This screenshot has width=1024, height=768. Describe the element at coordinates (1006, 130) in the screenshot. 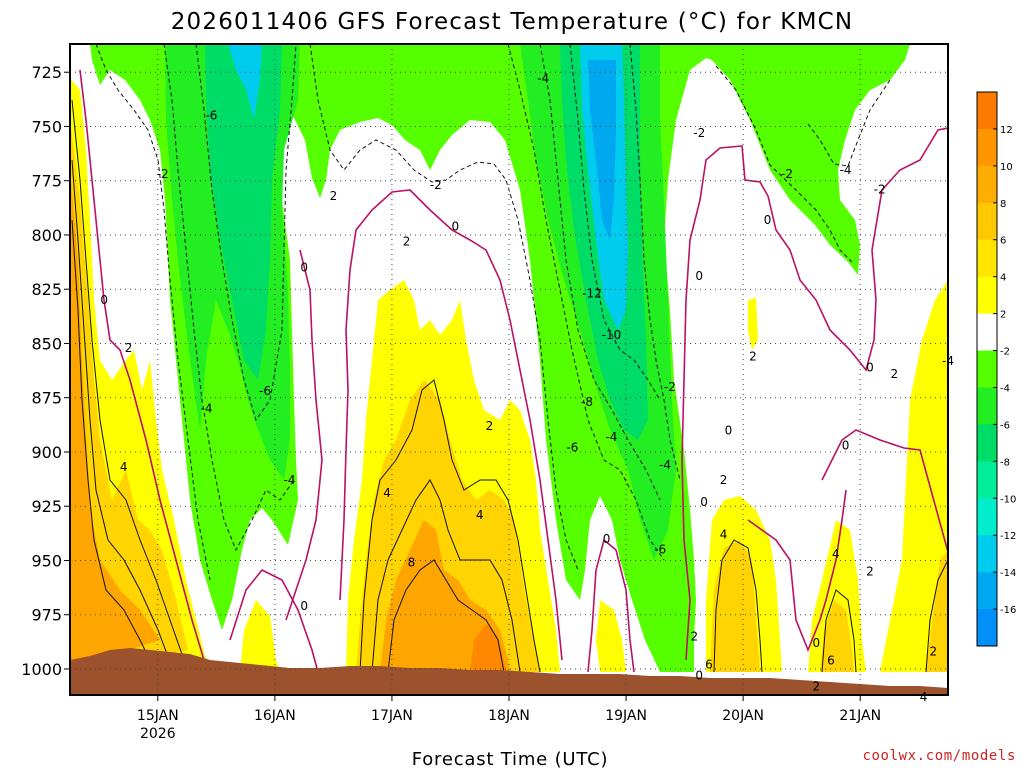

I see `colorbar-label: 12` at that location.